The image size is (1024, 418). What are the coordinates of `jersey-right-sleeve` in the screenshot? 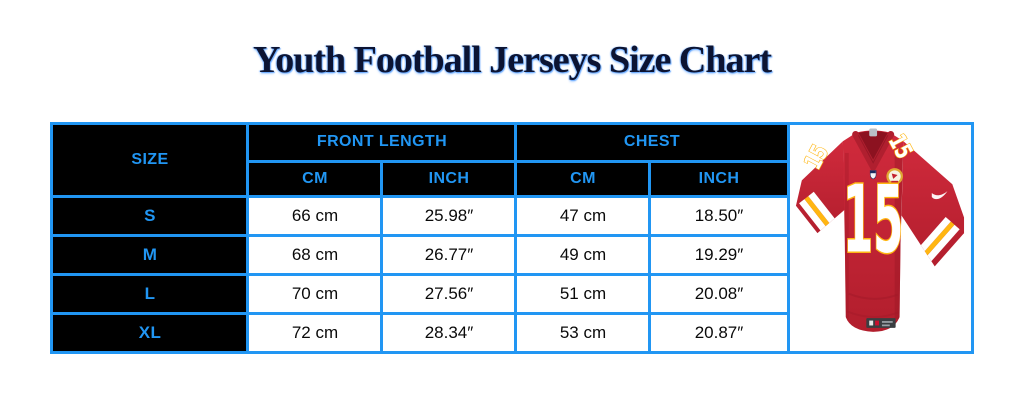 It's located at (933, 204).